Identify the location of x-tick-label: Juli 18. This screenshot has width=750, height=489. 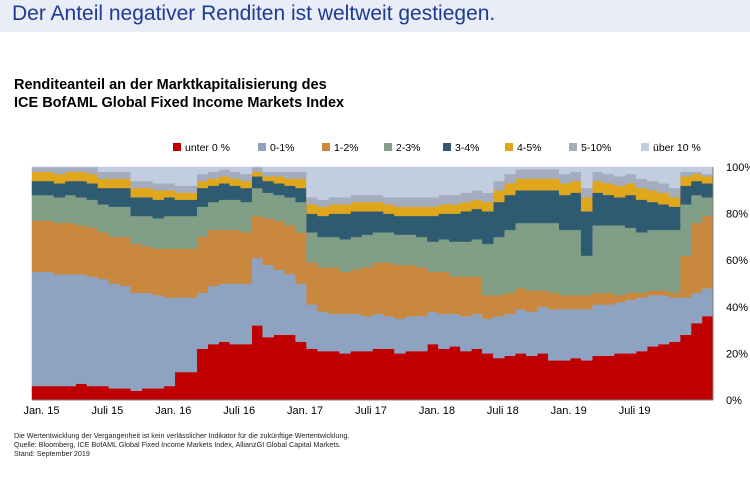
(503, 411).